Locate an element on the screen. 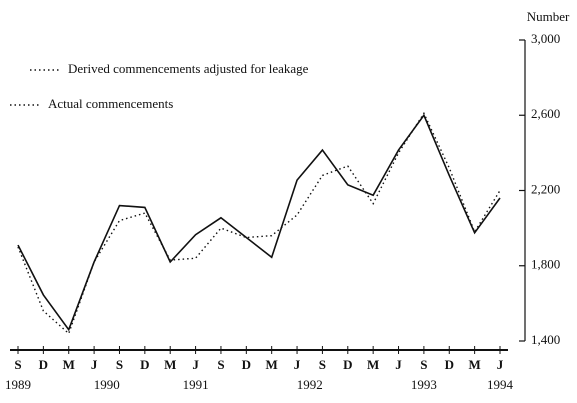 This screenshot has height=403, width=577. year-label: 1991 is located at coordinates (196, 384).